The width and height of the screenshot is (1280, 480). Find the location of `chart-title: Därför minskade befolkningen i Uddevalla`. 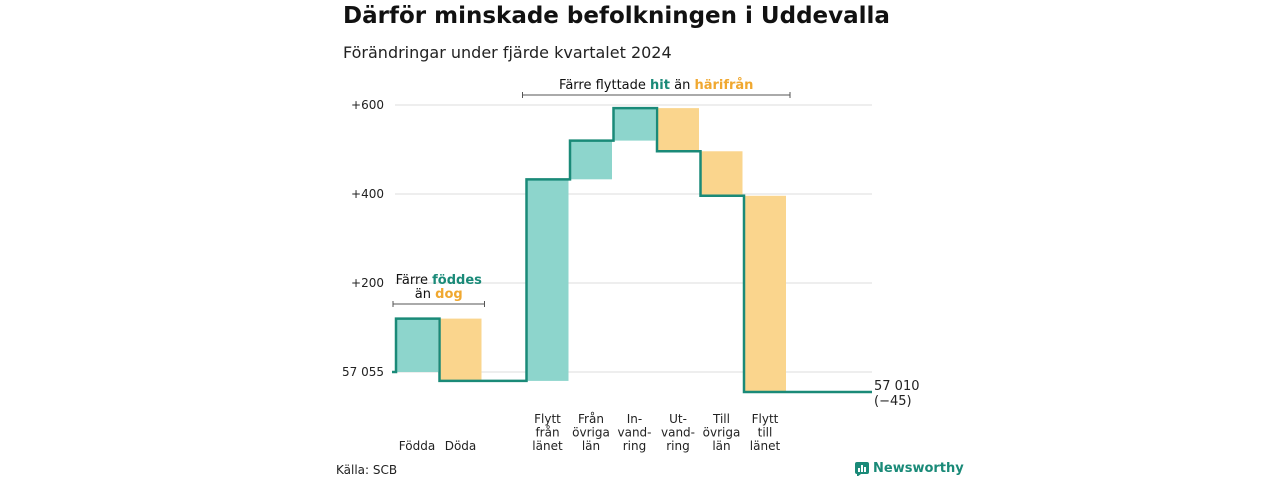

chart-title: Därför minskade befolkningen i Uddevalla is located at coordinates (616, 16).